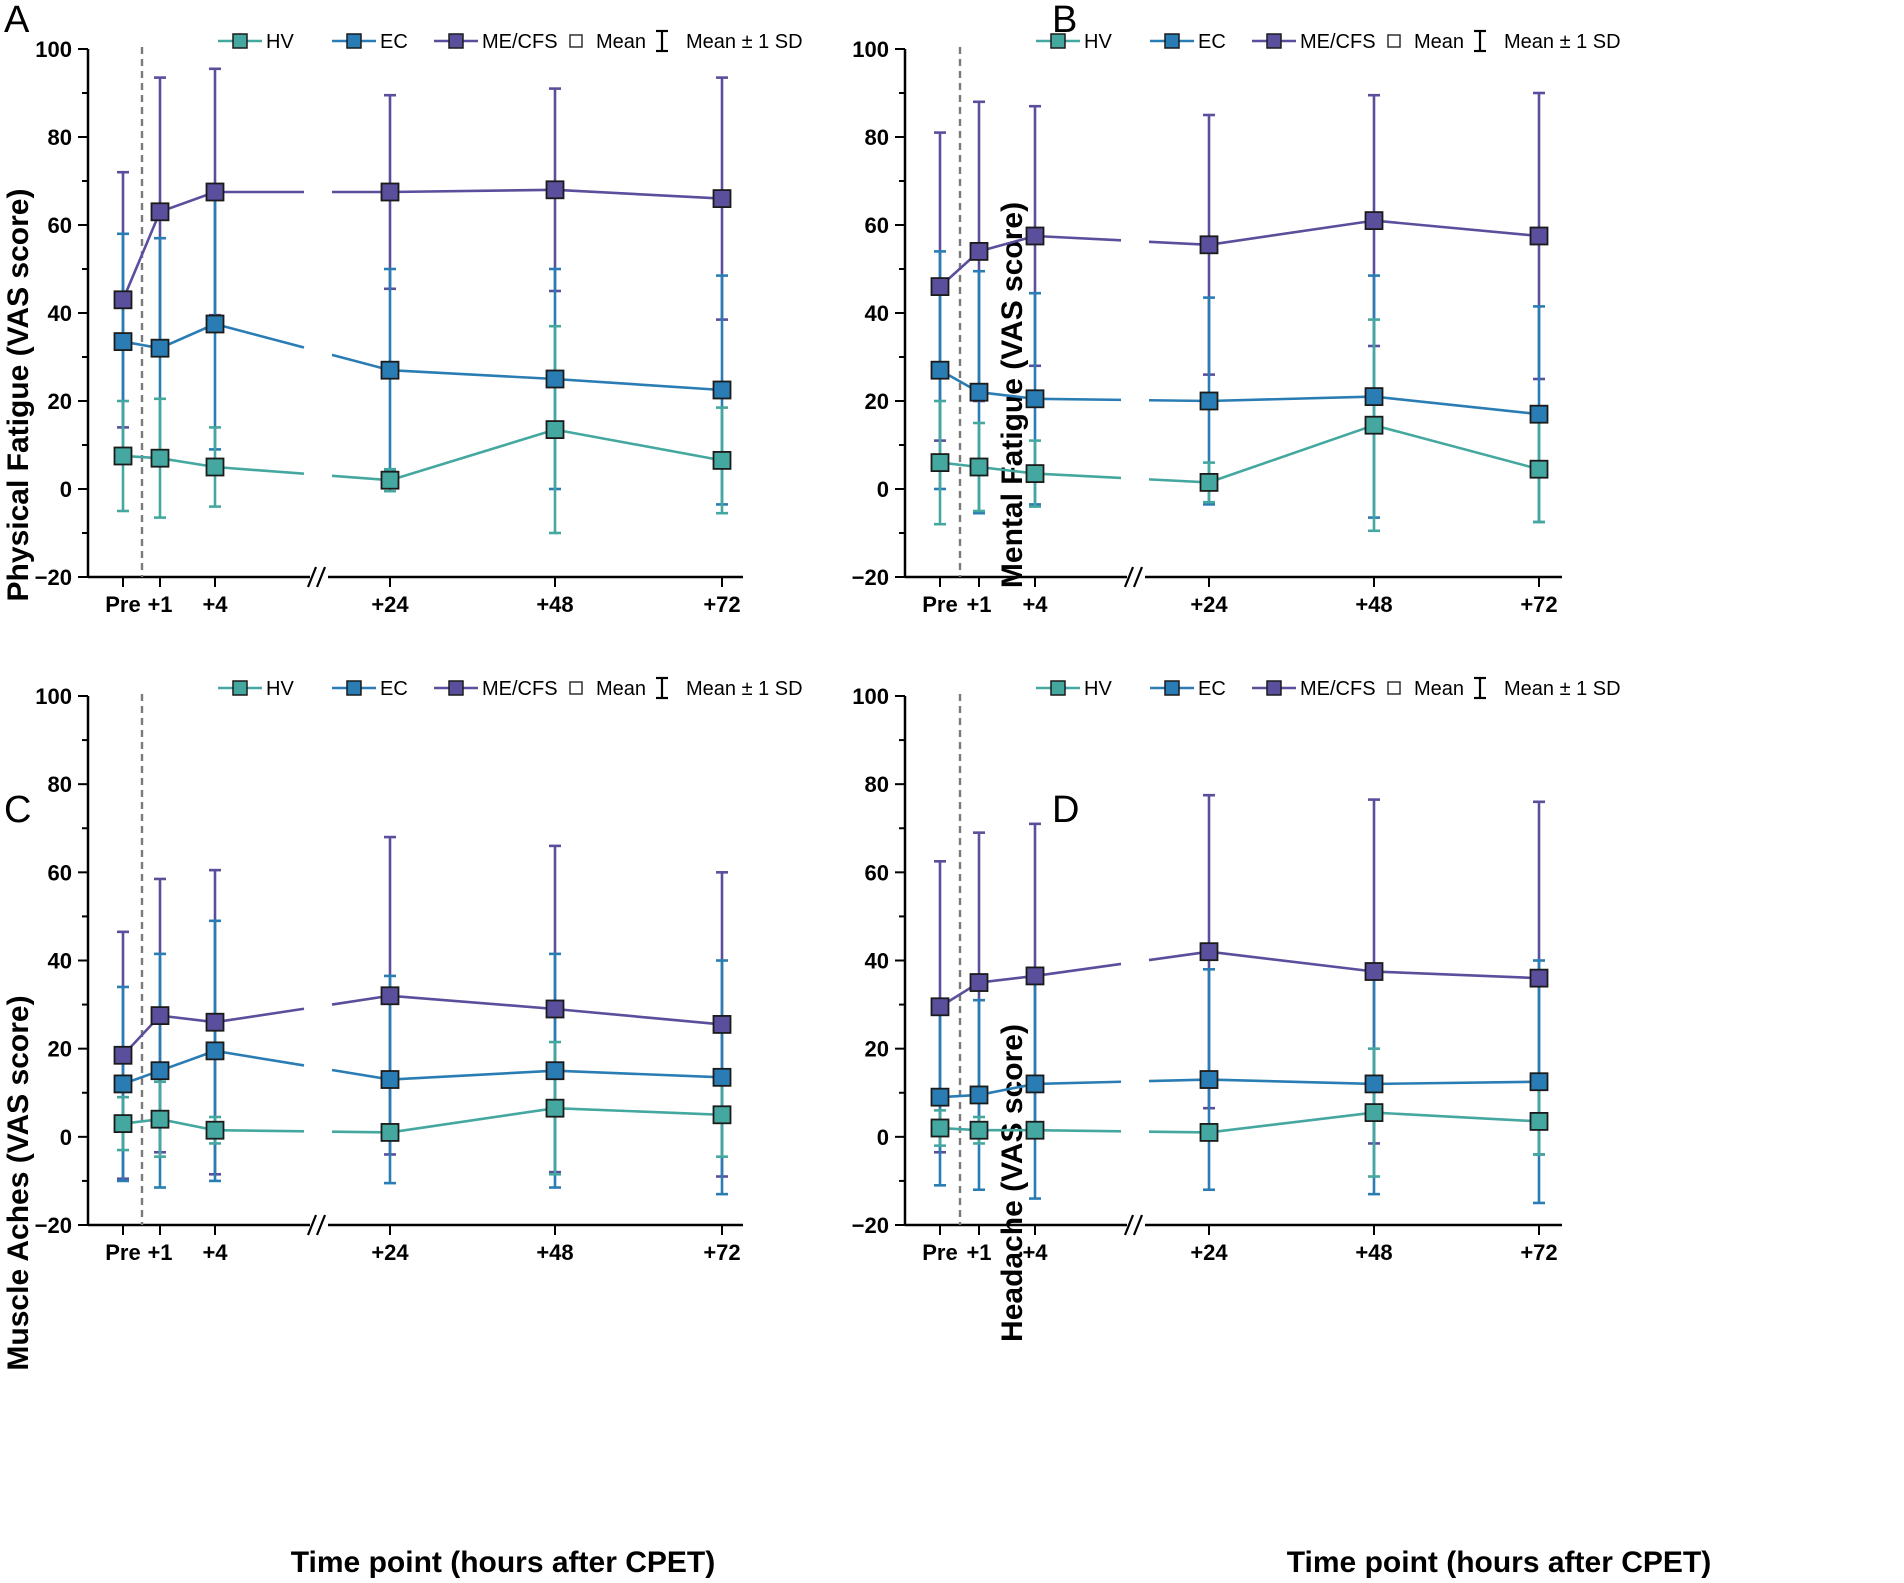  What do you see at coordinates (1012, 1183) in the screenshot?
I see `y-axis-label: Headache (VAS score)` at bounding box center [1012, 1183].